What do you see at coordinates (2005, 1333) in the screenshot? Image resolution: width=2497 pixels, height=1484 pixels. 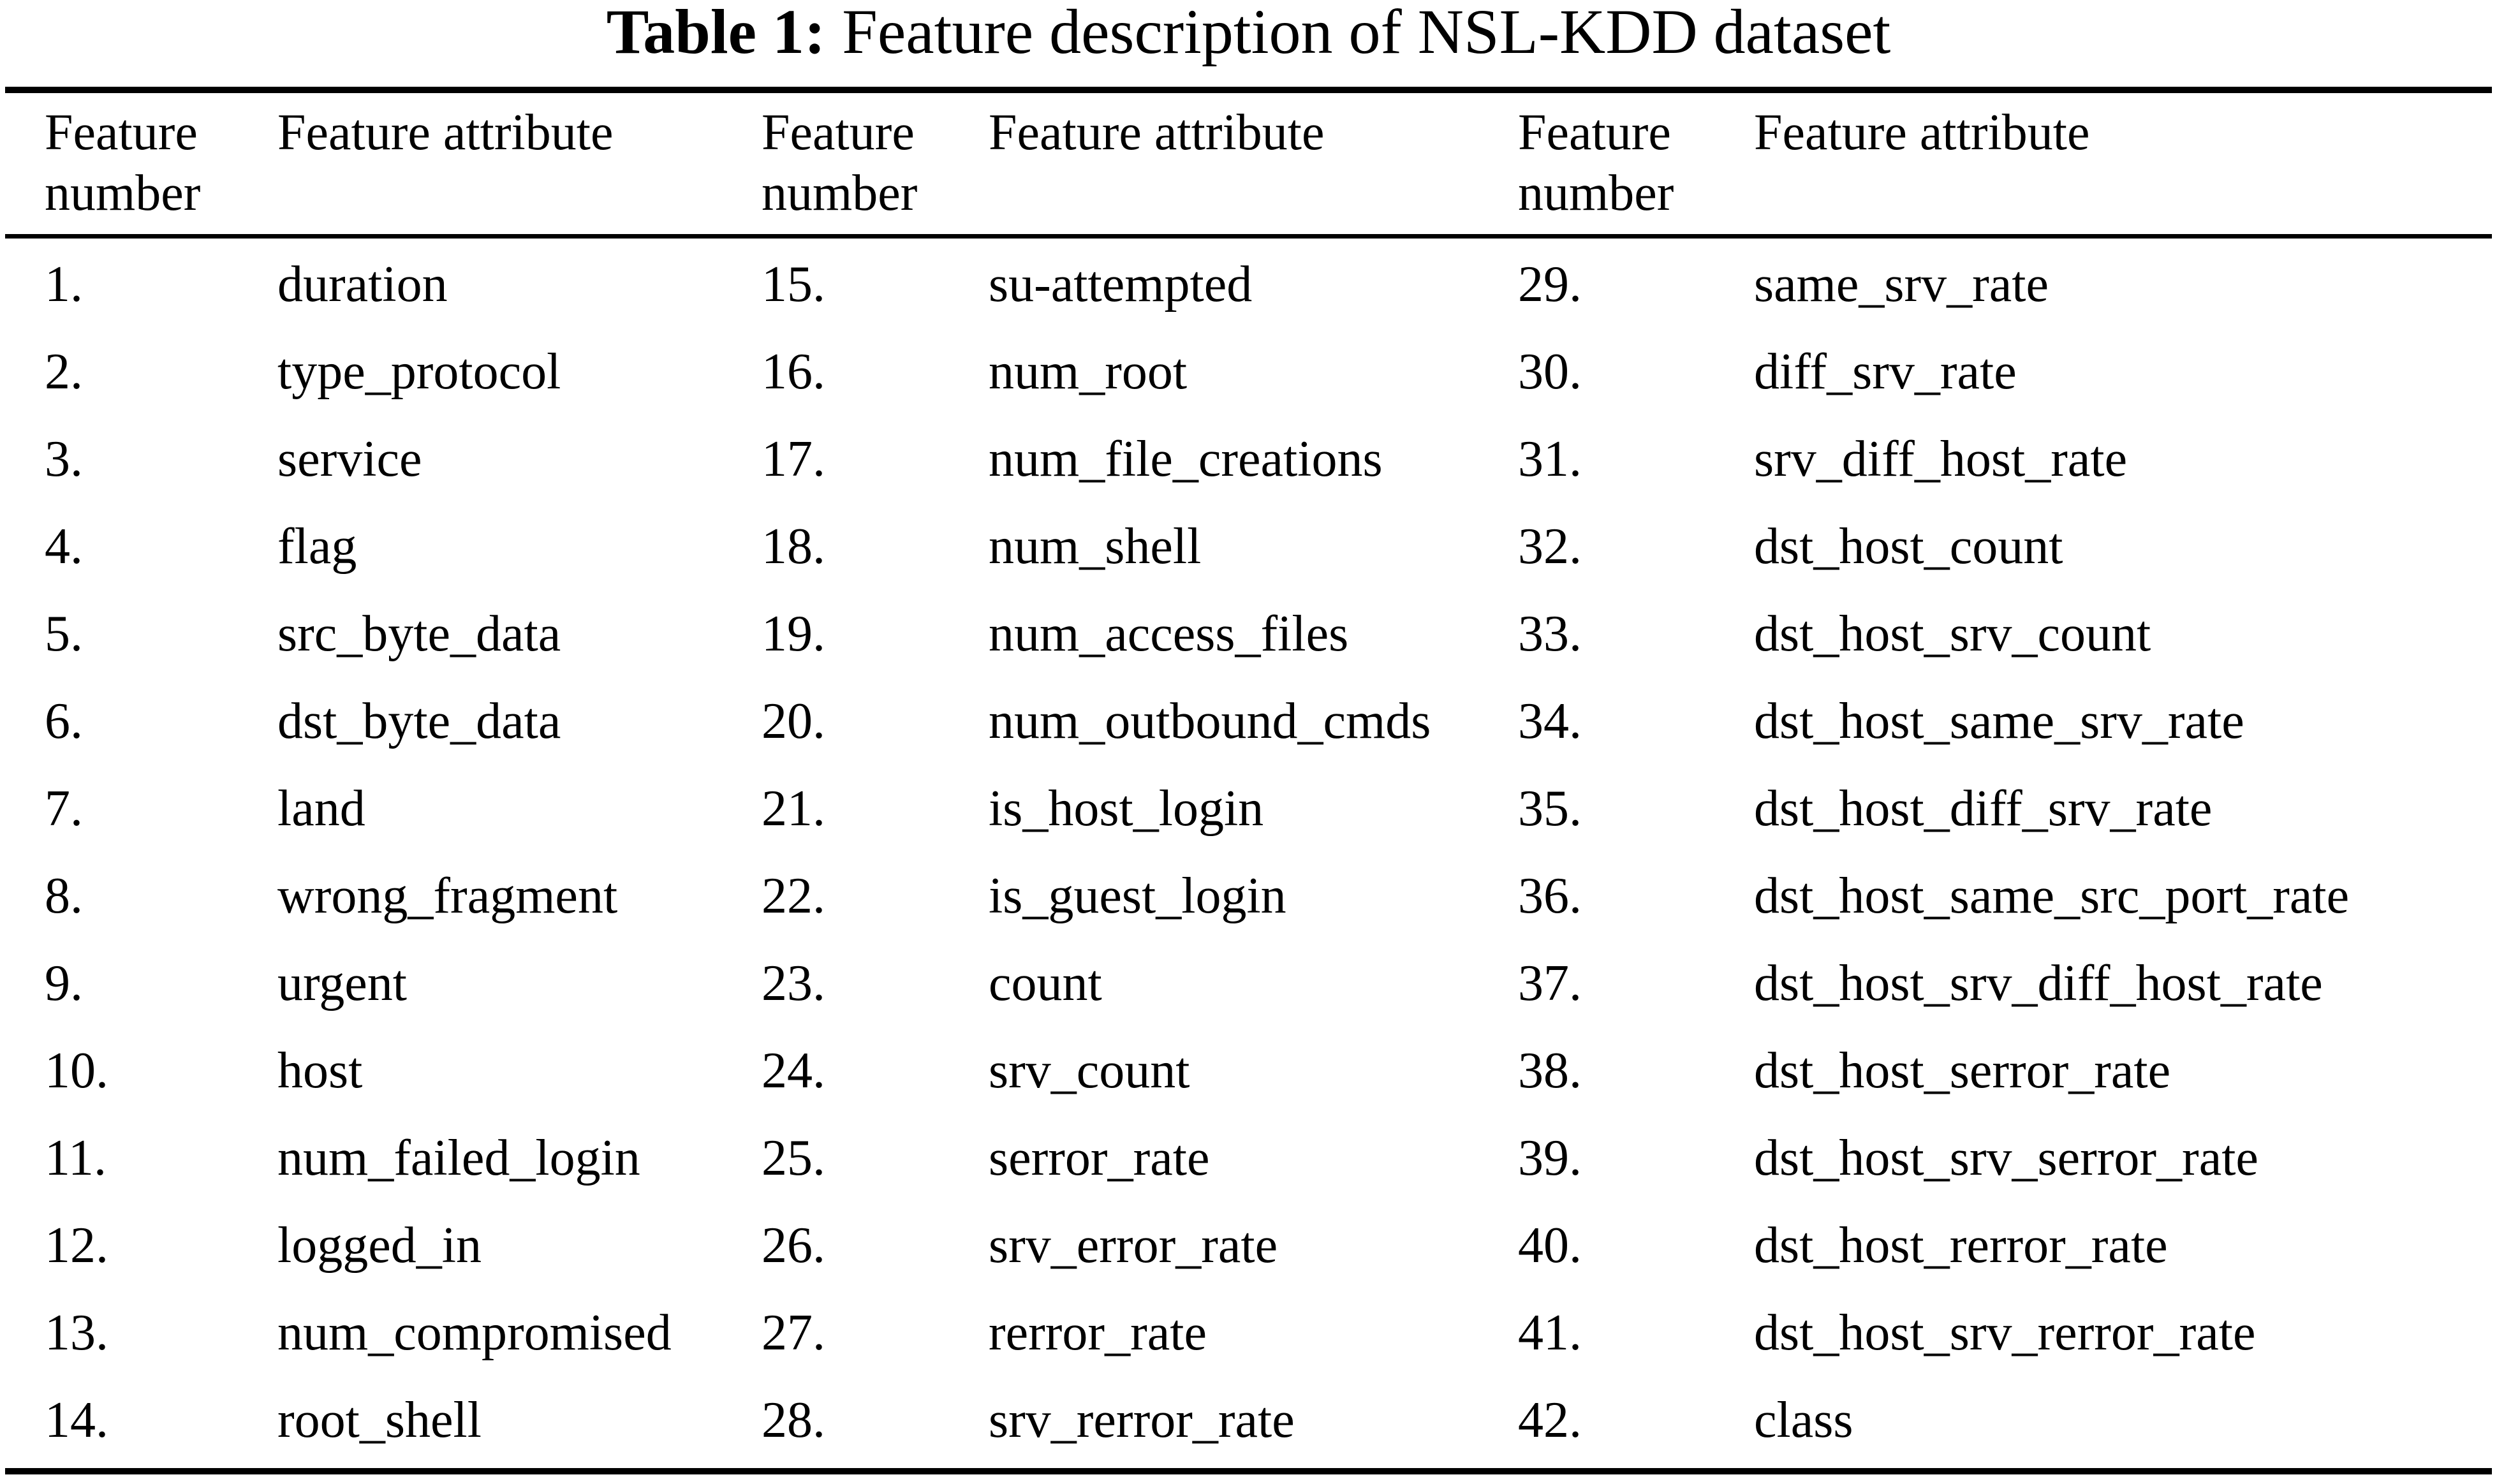 I see `feature-attribute-cell: dst_host_srv_rerror_rate` at bounding box center [2005, 1333].